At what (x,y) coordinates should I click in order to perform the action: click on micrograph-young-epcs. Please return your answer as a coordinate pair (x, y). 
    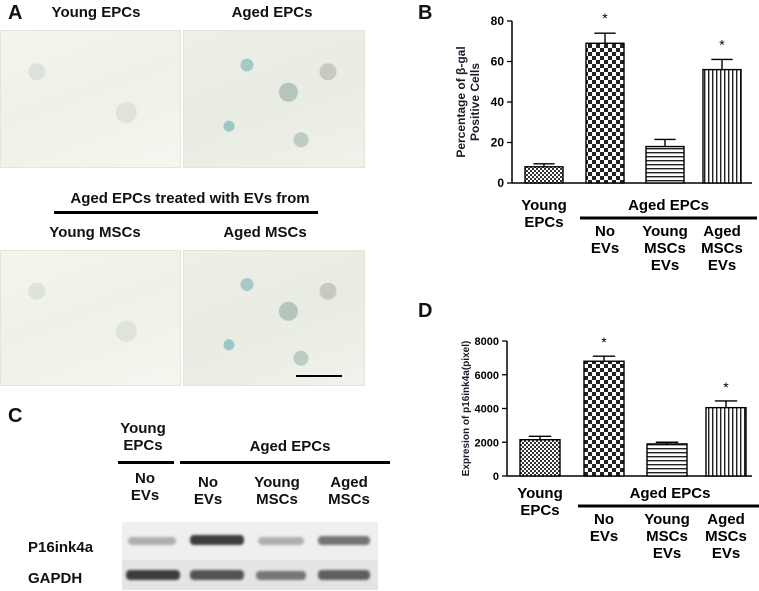
    Looking at the image, I should click on (90, 99).